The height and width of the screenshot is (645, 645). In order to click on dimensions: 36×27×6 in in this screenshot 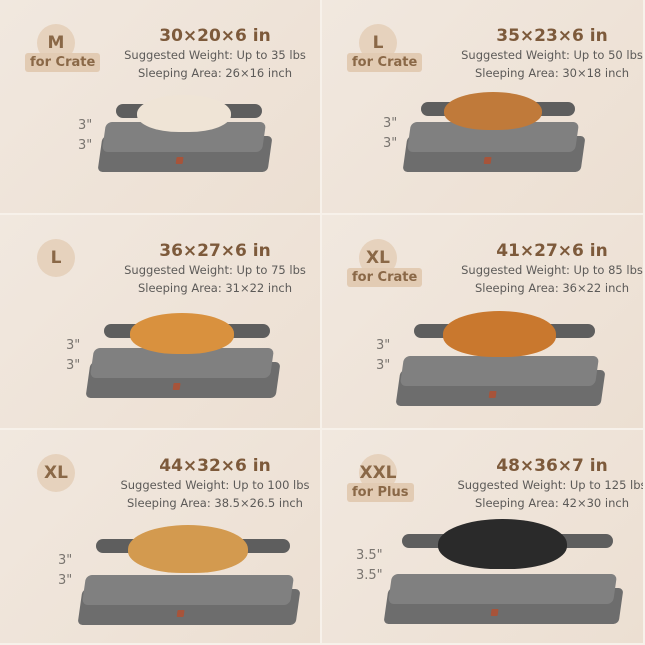, I will do `click(215, 251)`.